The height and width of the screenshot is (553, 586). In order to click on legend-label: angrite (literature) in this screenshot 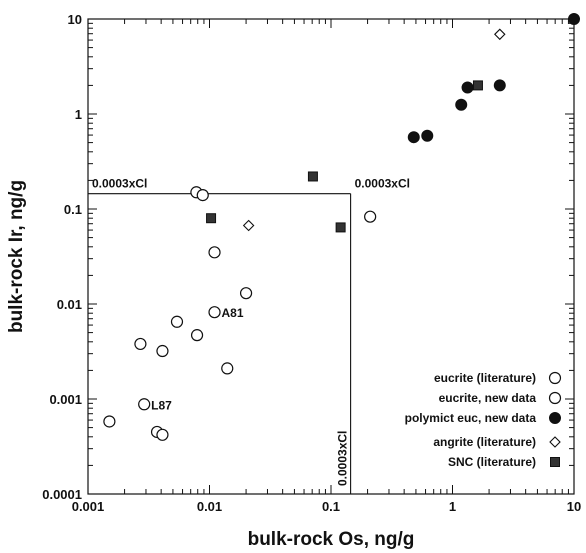, I will do `click(484, 442)`.